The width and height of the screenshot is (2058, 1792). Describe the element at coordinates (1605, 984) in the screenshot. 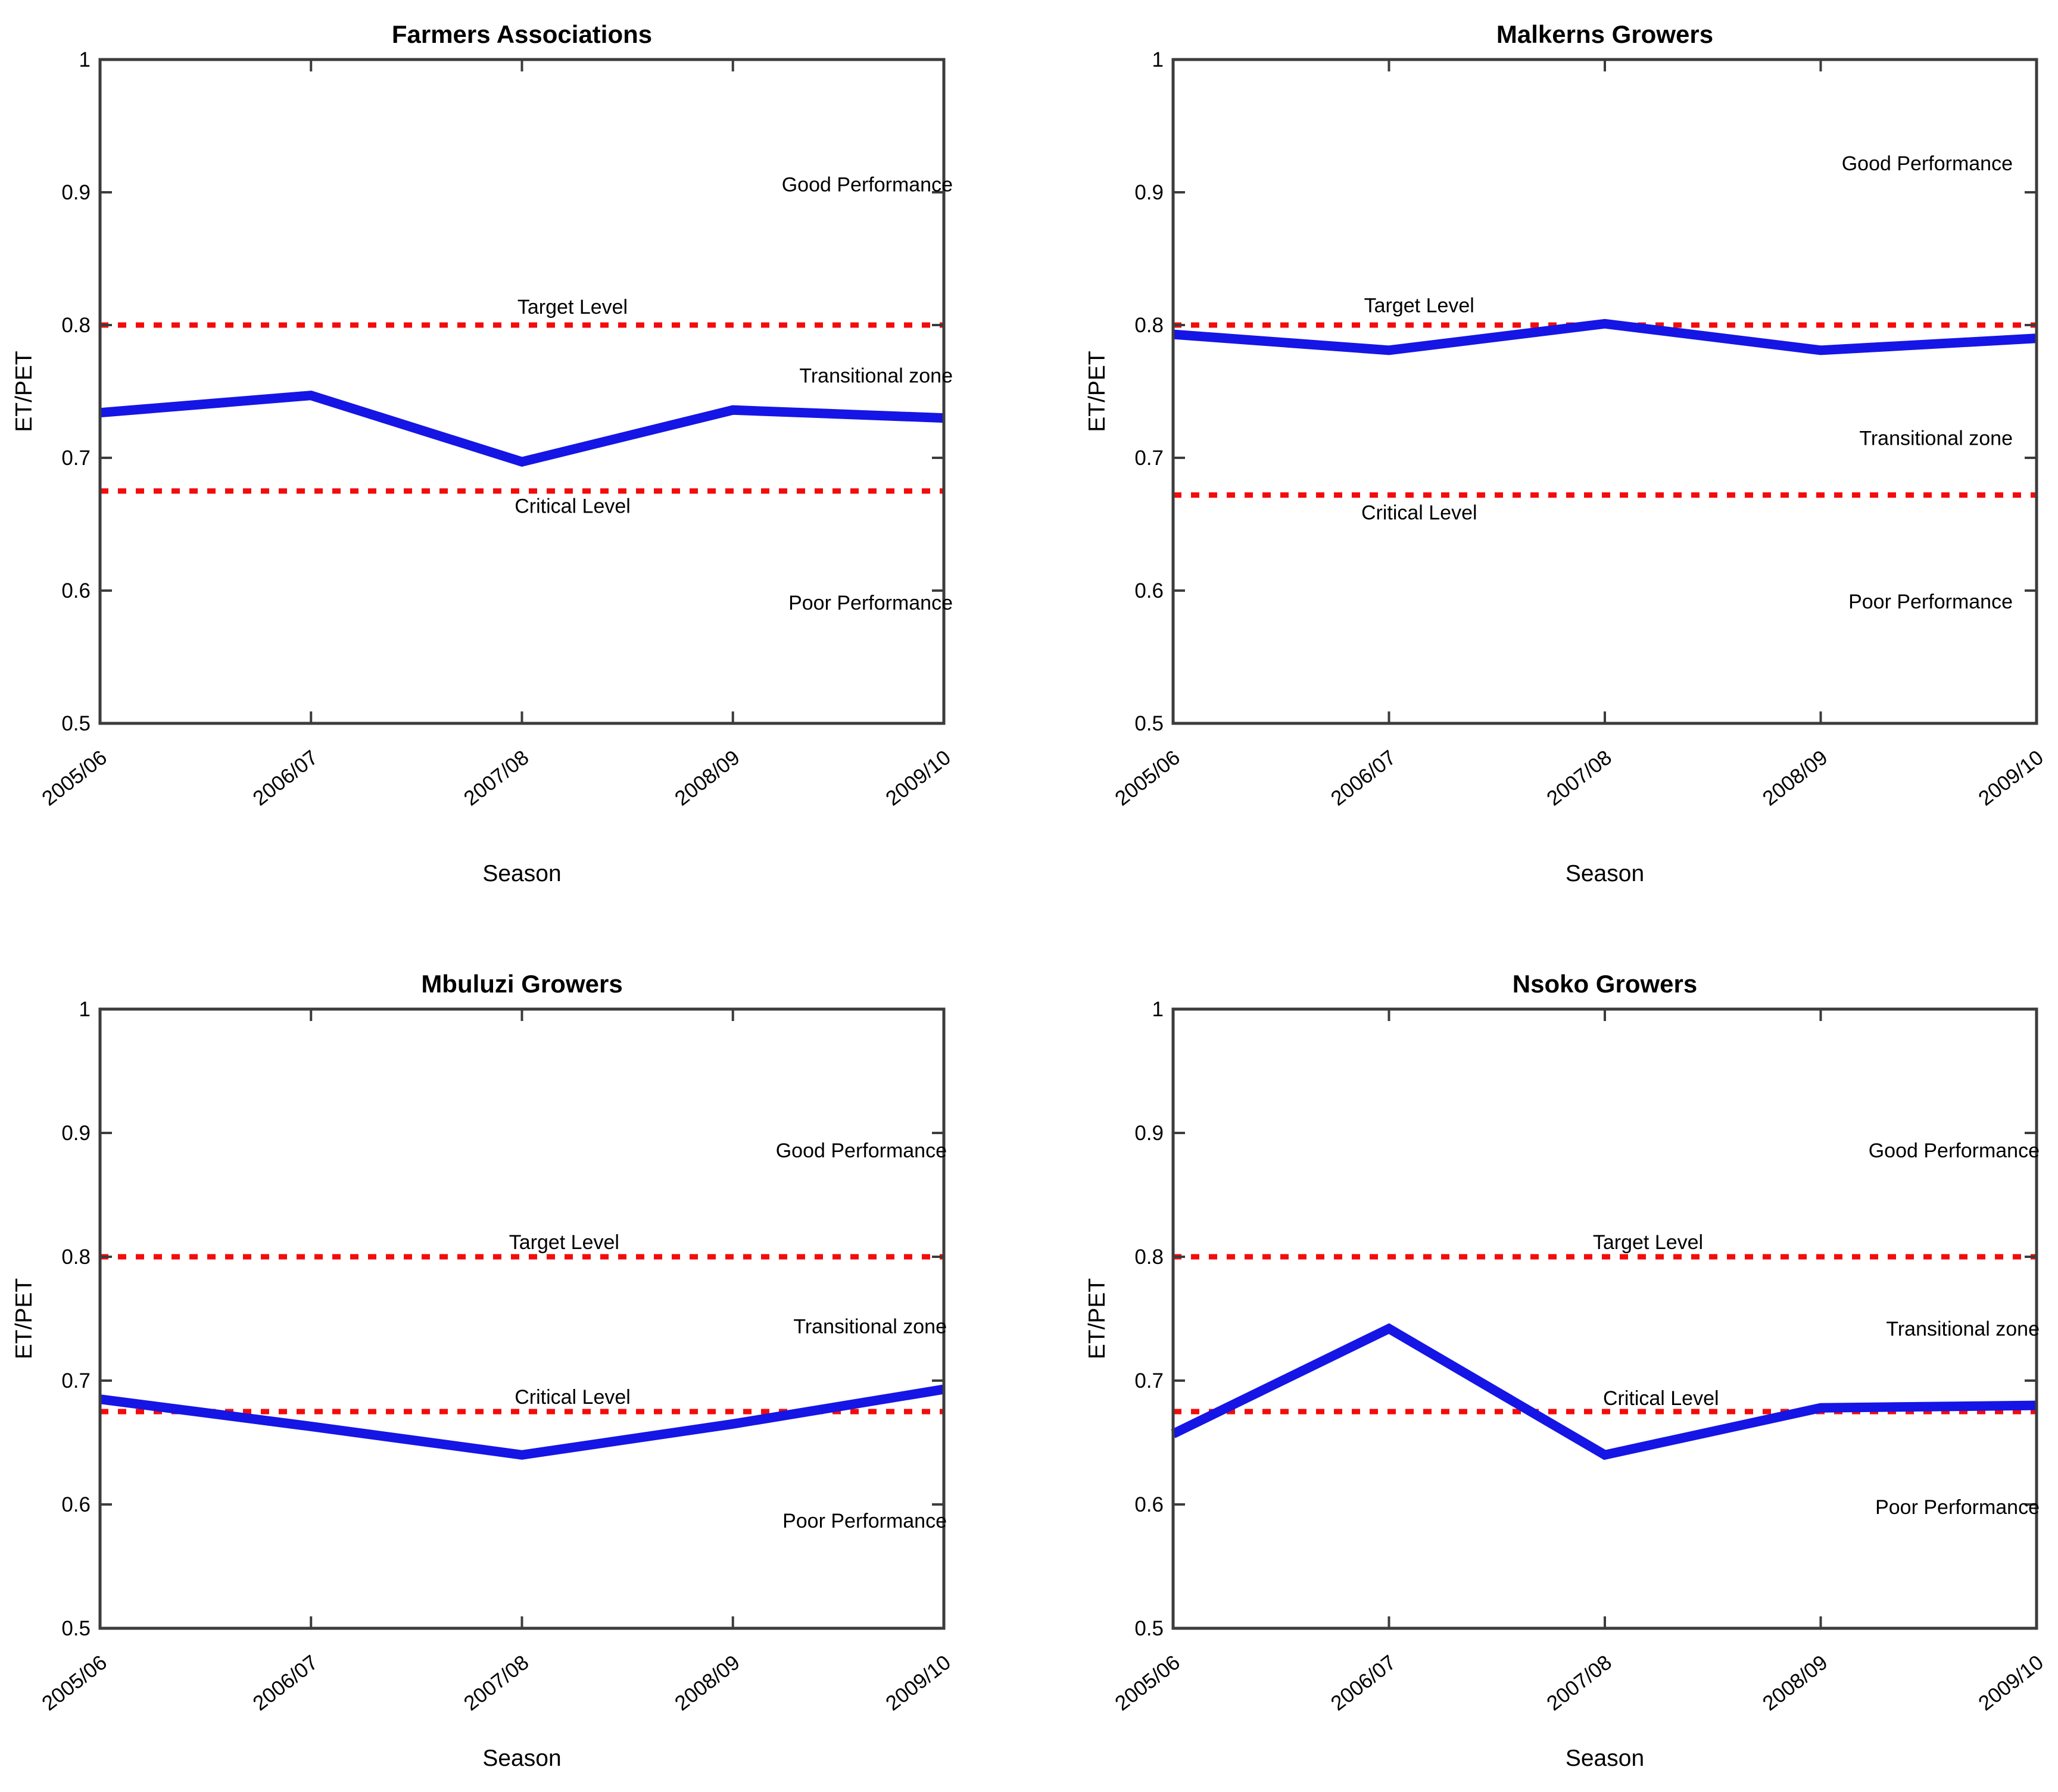

I see `chart-title: Nsoko Growers` at that location.